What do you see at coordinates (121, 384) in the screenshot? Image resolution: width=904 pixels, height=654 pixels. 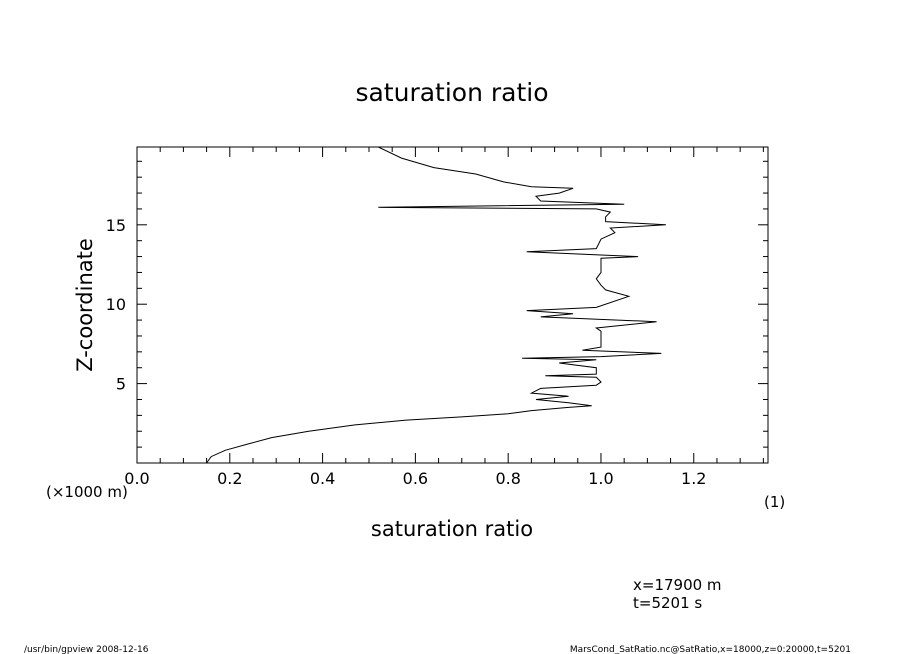 I see `y-tick-label: 5` at bounding box center [121, 384].